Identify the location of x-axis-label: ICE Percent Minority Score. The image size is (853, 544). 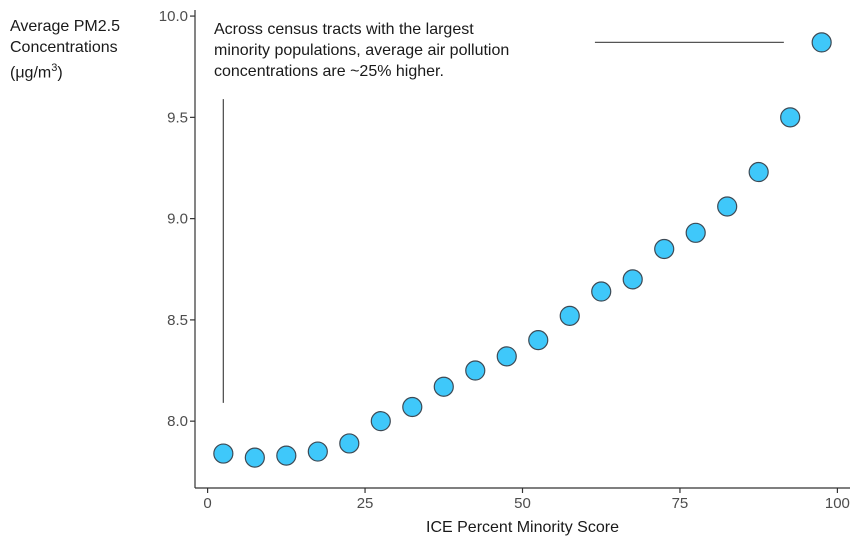
(522, 527).